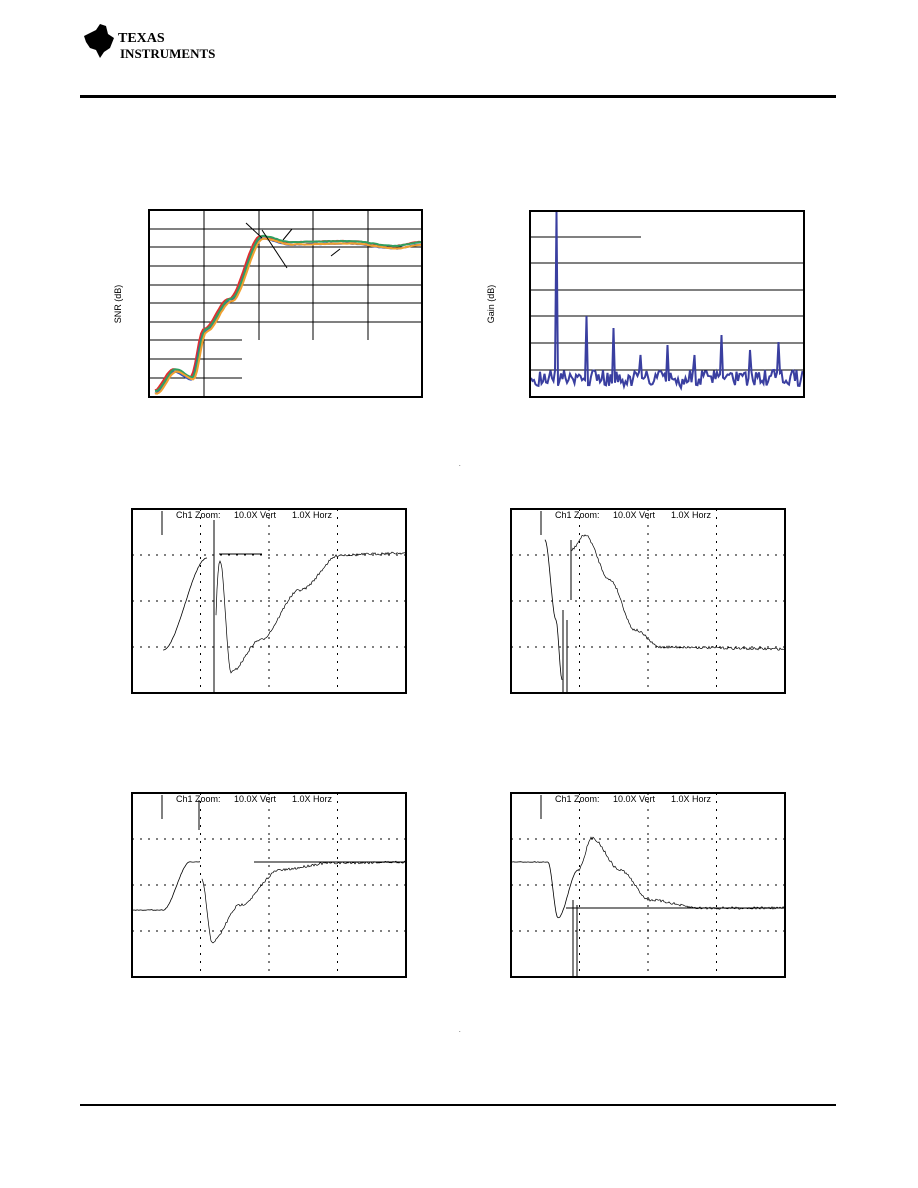 This screenshot has height=1188, width=918. I want to click on logo-text: Instruments, so click(167, 53).